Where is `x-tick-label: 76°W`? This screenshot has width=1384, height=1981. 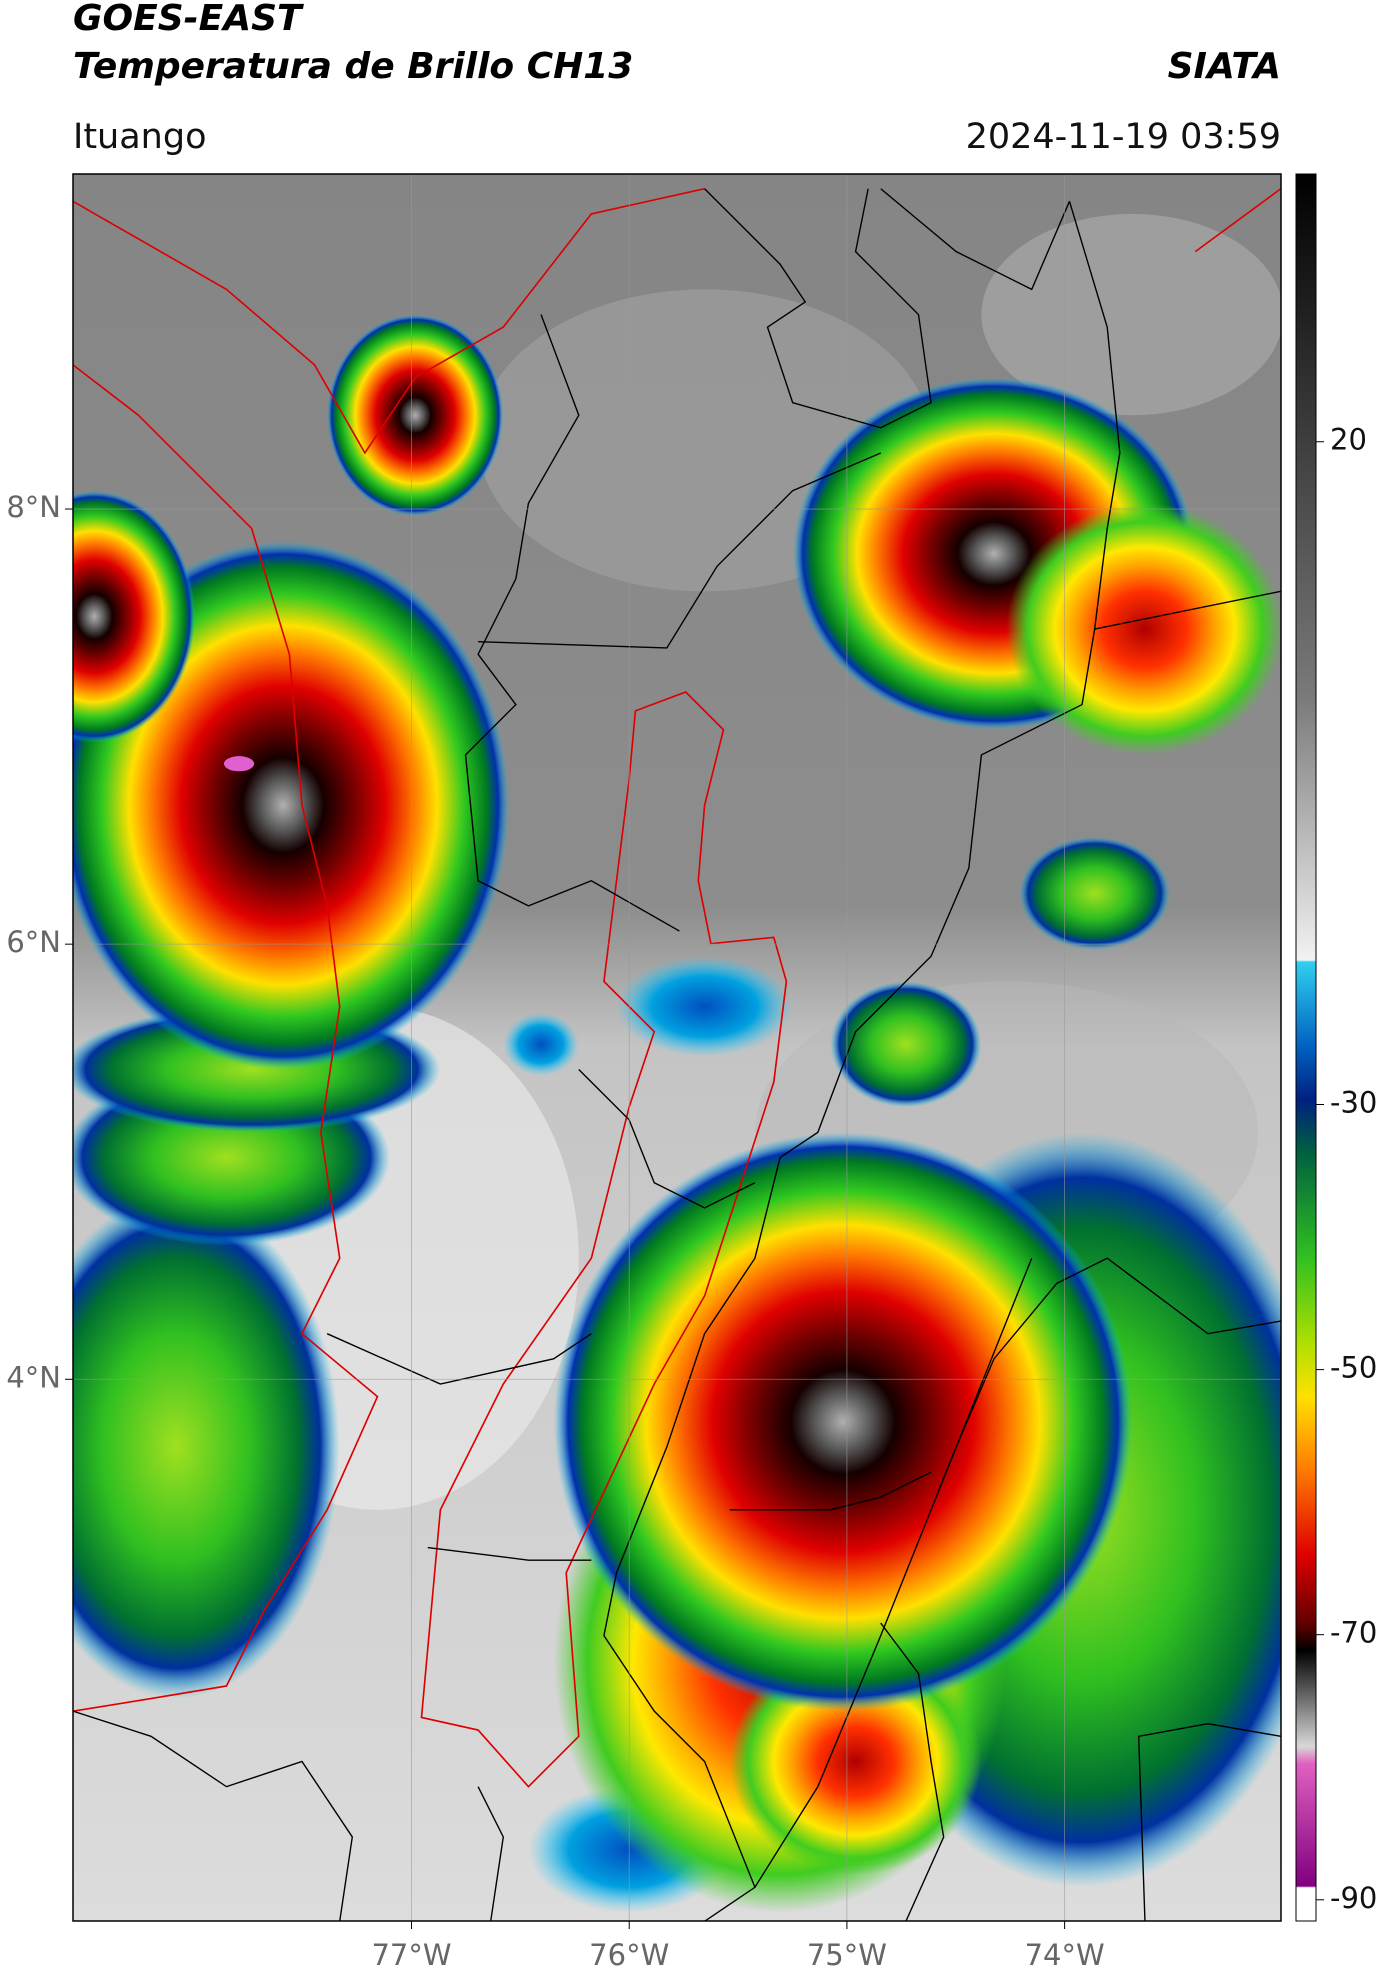
x-tick-label: 76°W is located at coordinates (629, 1955).